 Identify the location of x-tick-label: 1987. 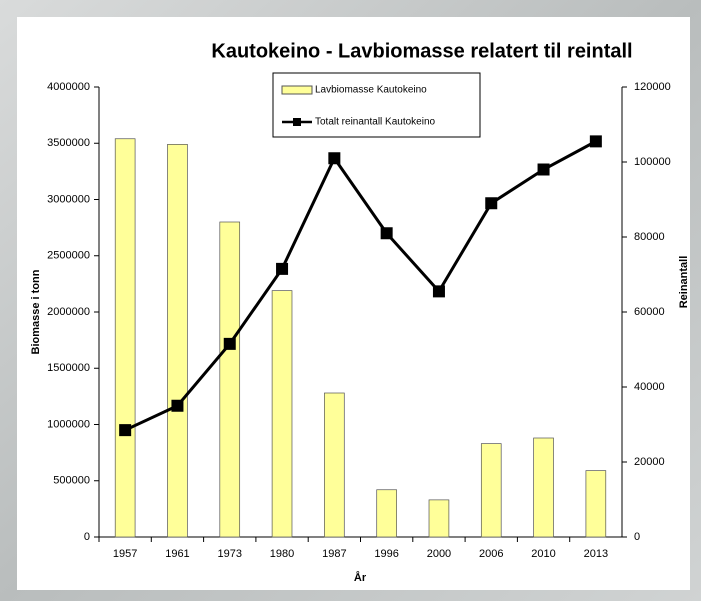
(334, 554).